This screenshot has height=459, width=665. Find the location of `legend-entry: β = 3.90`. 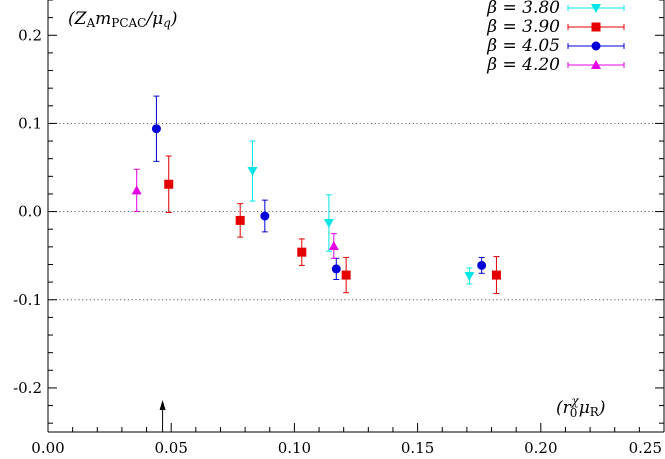

legend-entry: β = 3.90 is located at coordinates (555, 27).